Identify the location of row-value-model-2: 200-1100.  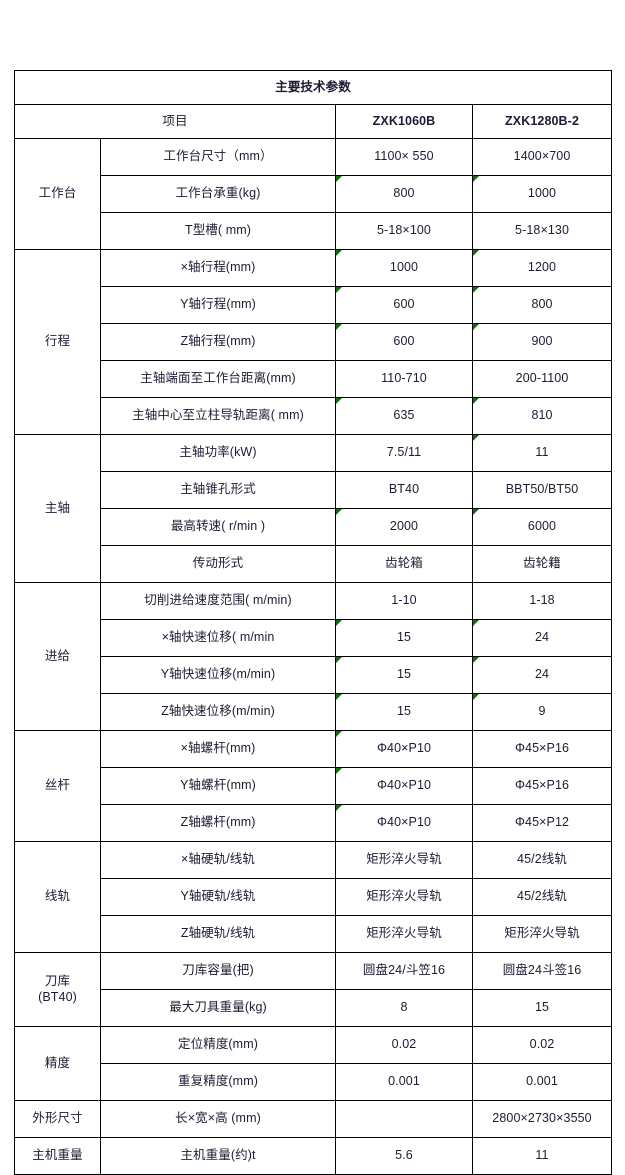
(542, 379).